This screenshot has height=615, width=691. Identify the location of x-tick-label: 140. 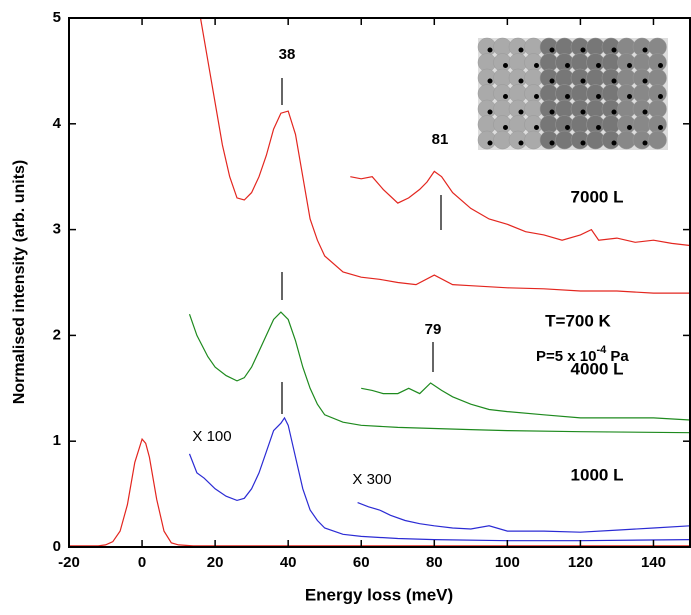
(653, 562).